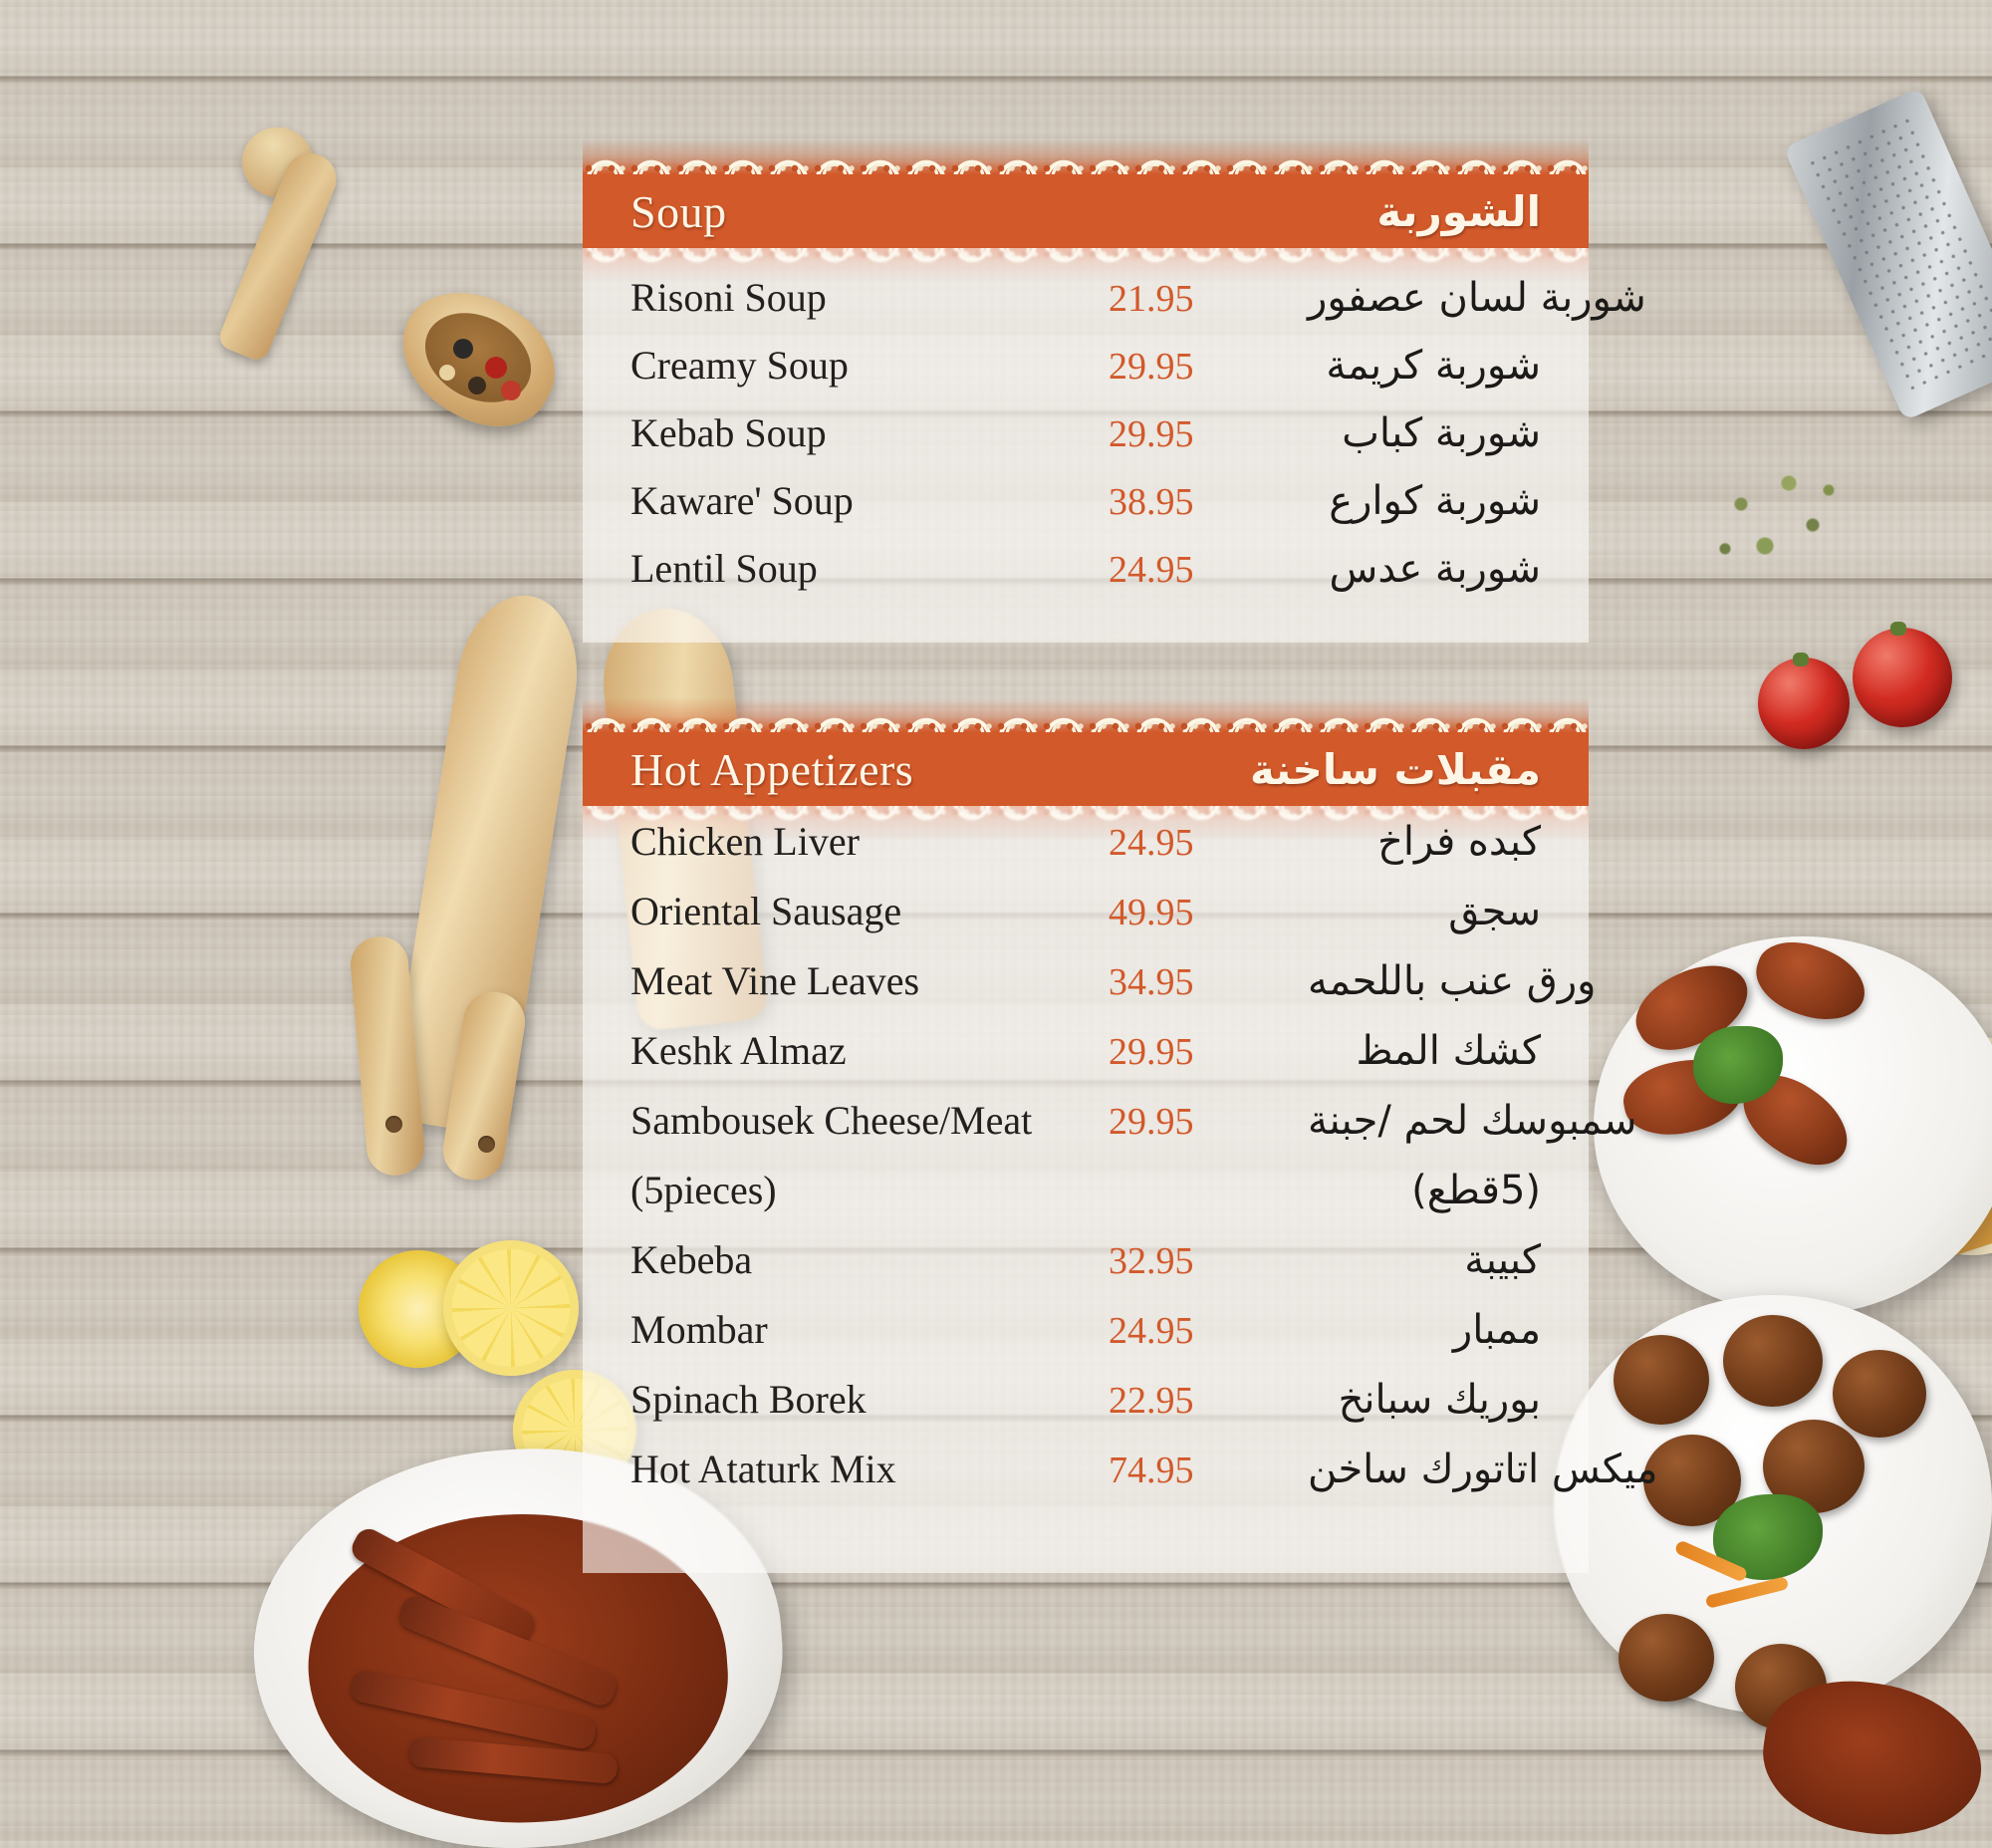  What do you see at coordinates (1932, 1145) in the screenshot?
I see `side-plate` at bounding box center [1932, 1145].